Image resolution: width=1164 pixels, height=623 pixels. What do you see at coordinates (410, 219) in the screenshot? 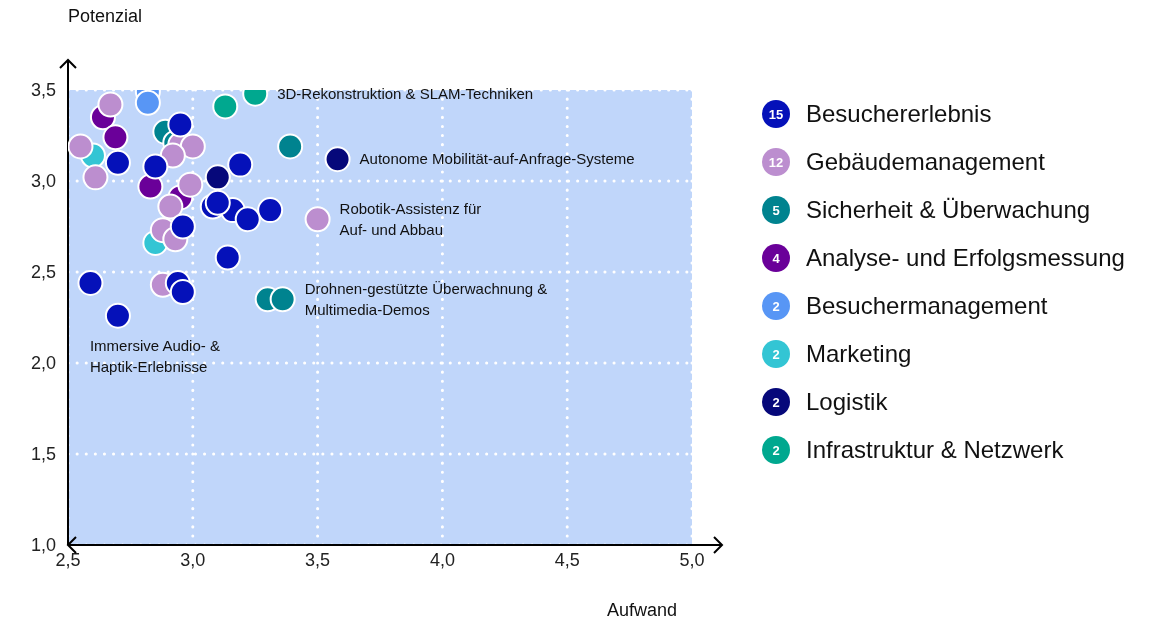
I see `annotation: Robotik-Assistenz für Auf- und Abbau` at bounding box center [410, 219].